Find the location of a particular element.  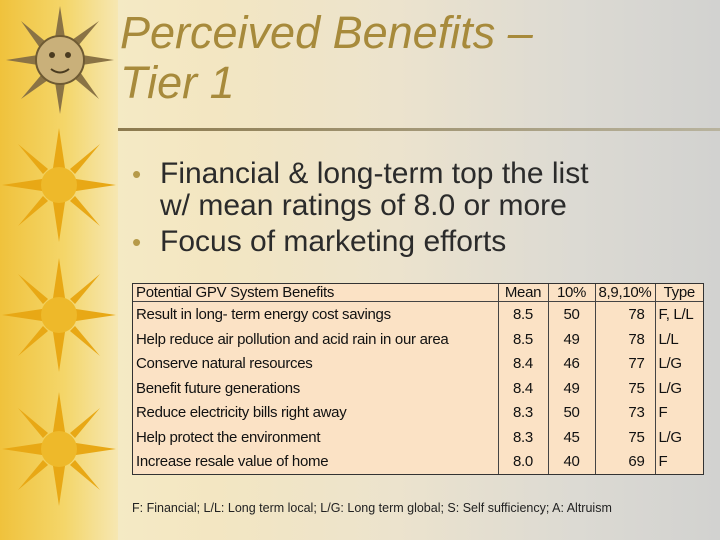

pct8910-cell: 73 is located at coordinates (625, 412).